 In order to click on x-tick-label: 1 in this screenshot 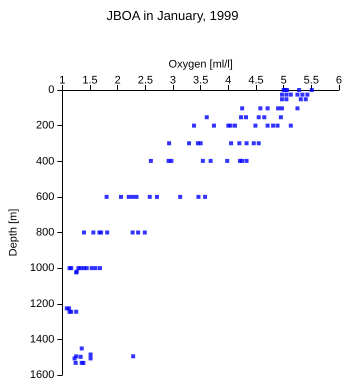, I will do `click(62, 80)`.